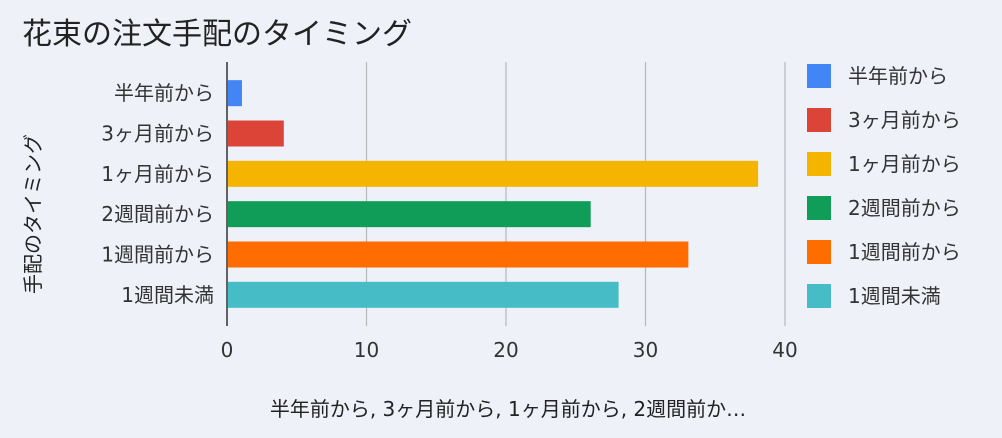 The width and height of the screenshot is (1002, 438). Describe the element at coordinates (157, 134) in the screenshot. I see `y-tick-label: 3ヶ月前から` at that location.